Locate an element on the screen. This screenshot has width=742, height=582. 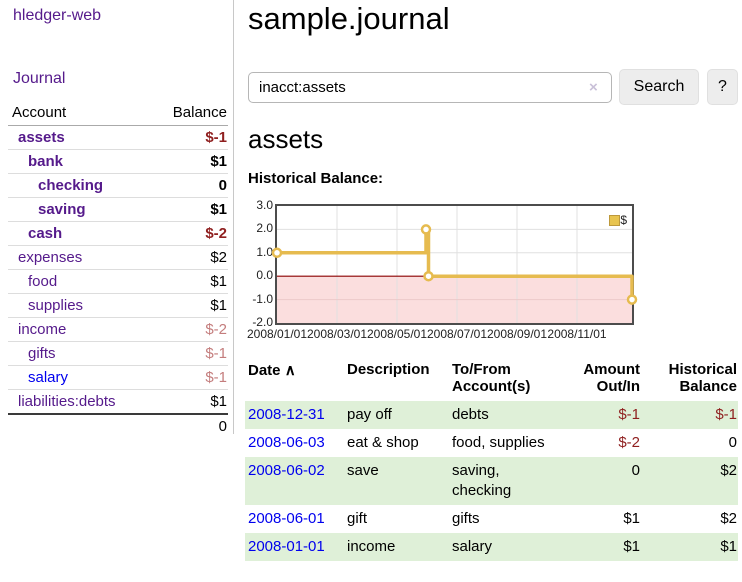
y-tick: 1.0 is located at coordinates (264, 252).